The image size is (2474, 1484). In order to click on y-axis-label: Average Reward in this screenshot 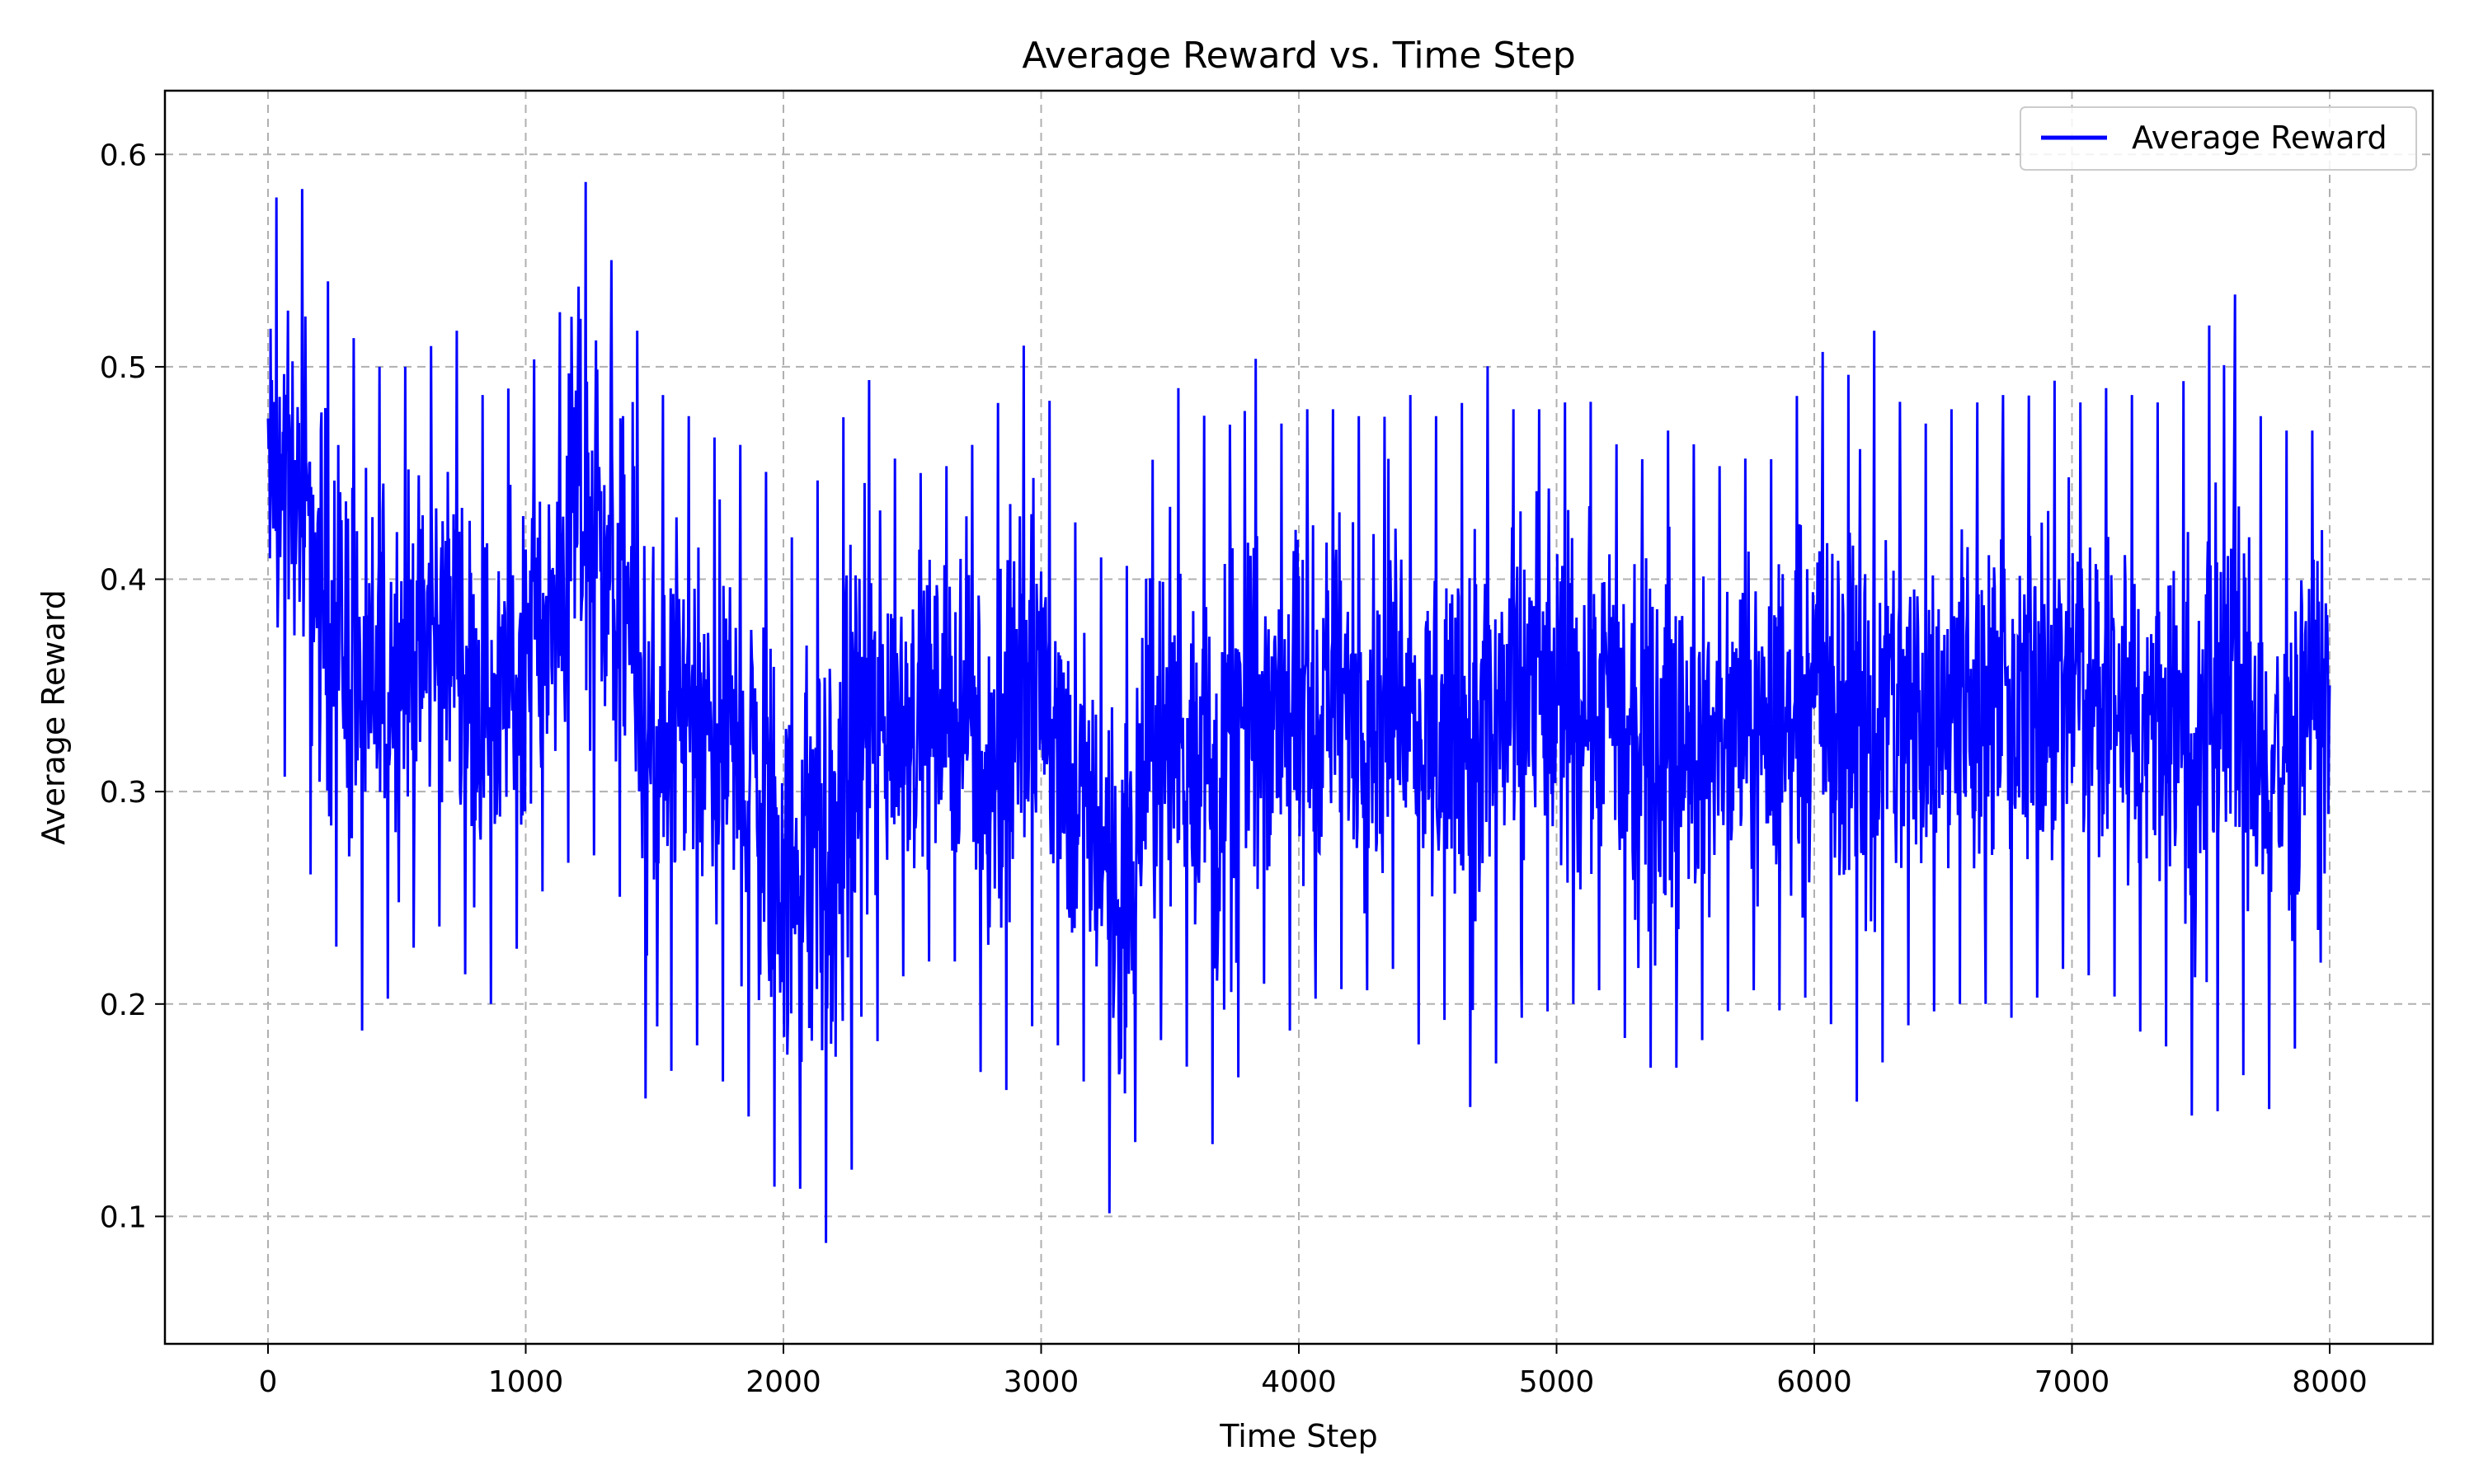, I will do `click(53, 717)`.